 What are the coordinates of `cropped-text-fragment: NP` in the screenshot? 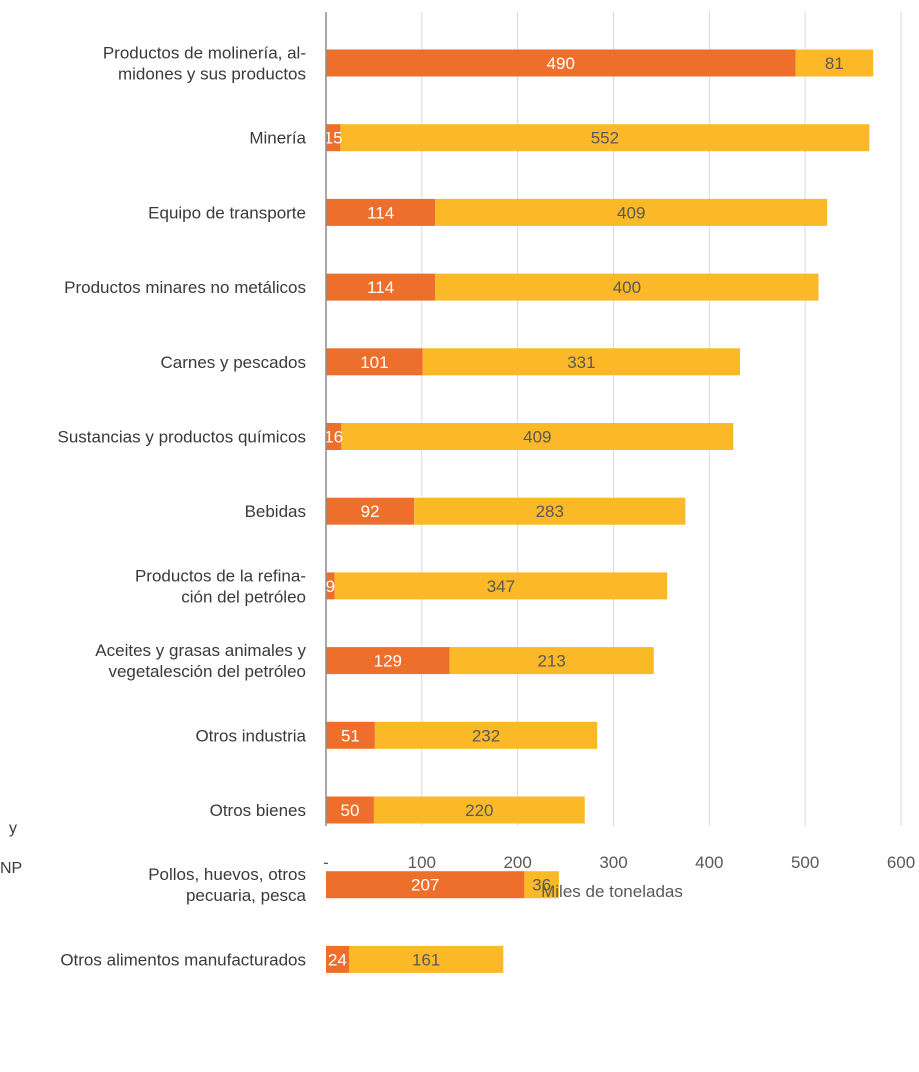 It's located at (11, 868).